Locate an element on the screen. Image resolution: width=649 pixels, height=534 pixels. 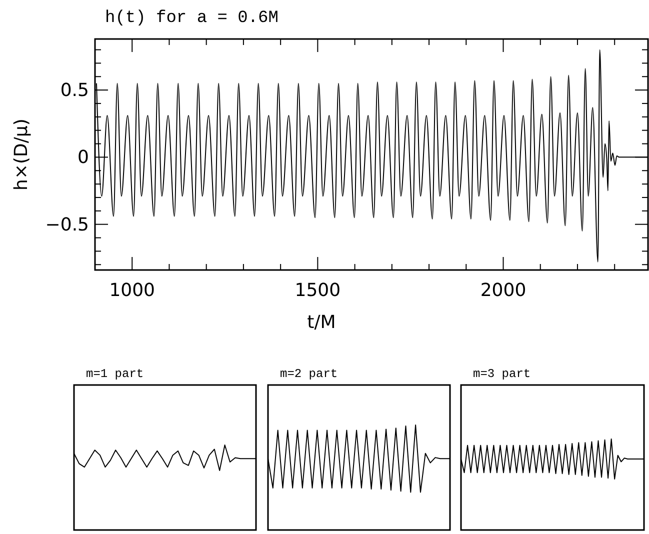
x-axis-title: t/M is located at coordinates (321, 322).